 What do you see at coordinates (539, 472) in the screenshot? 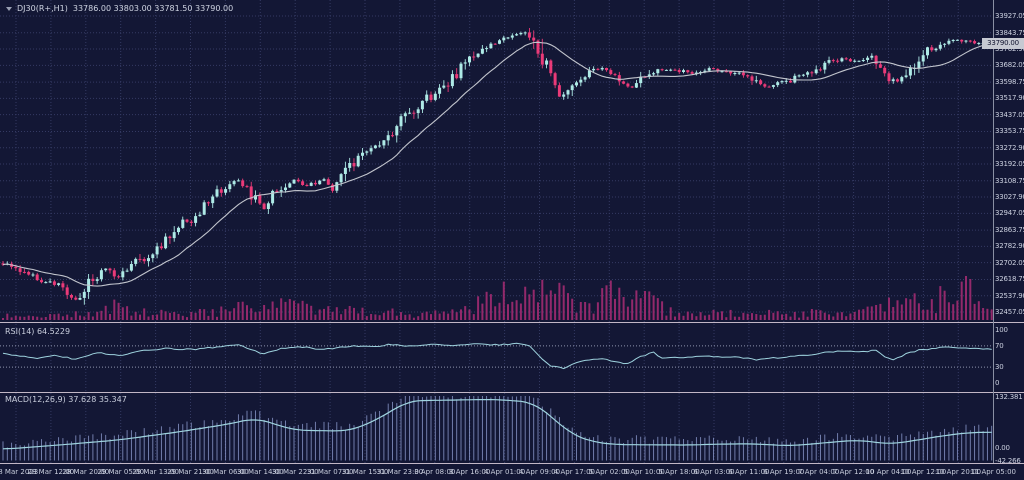
I see `time-axis-label: 4 Apr 09:00` at bounding box center [539, 472].